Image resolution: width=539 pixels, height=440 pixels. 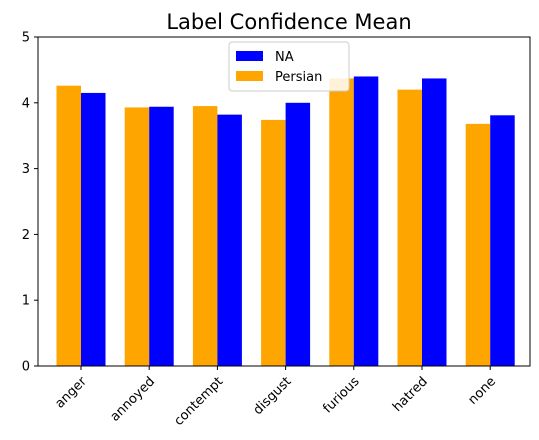 I want to click on bar-na-hatred, so click(x=434, y=222).